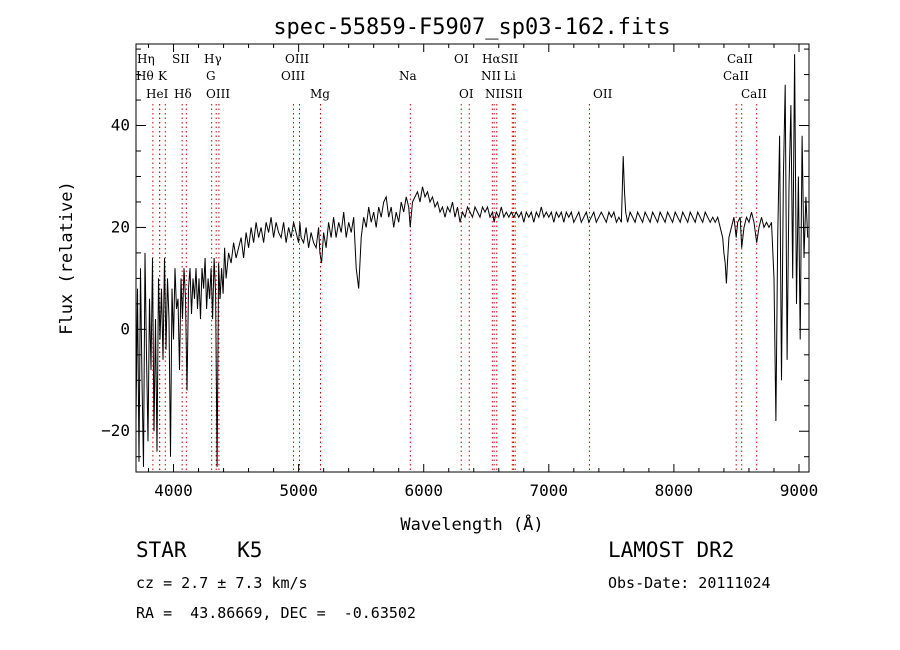 Image resolution: width=900 pixels, height=650 pixels. I want to click on line-label-r0-5: HαSII, so click(500, 59).